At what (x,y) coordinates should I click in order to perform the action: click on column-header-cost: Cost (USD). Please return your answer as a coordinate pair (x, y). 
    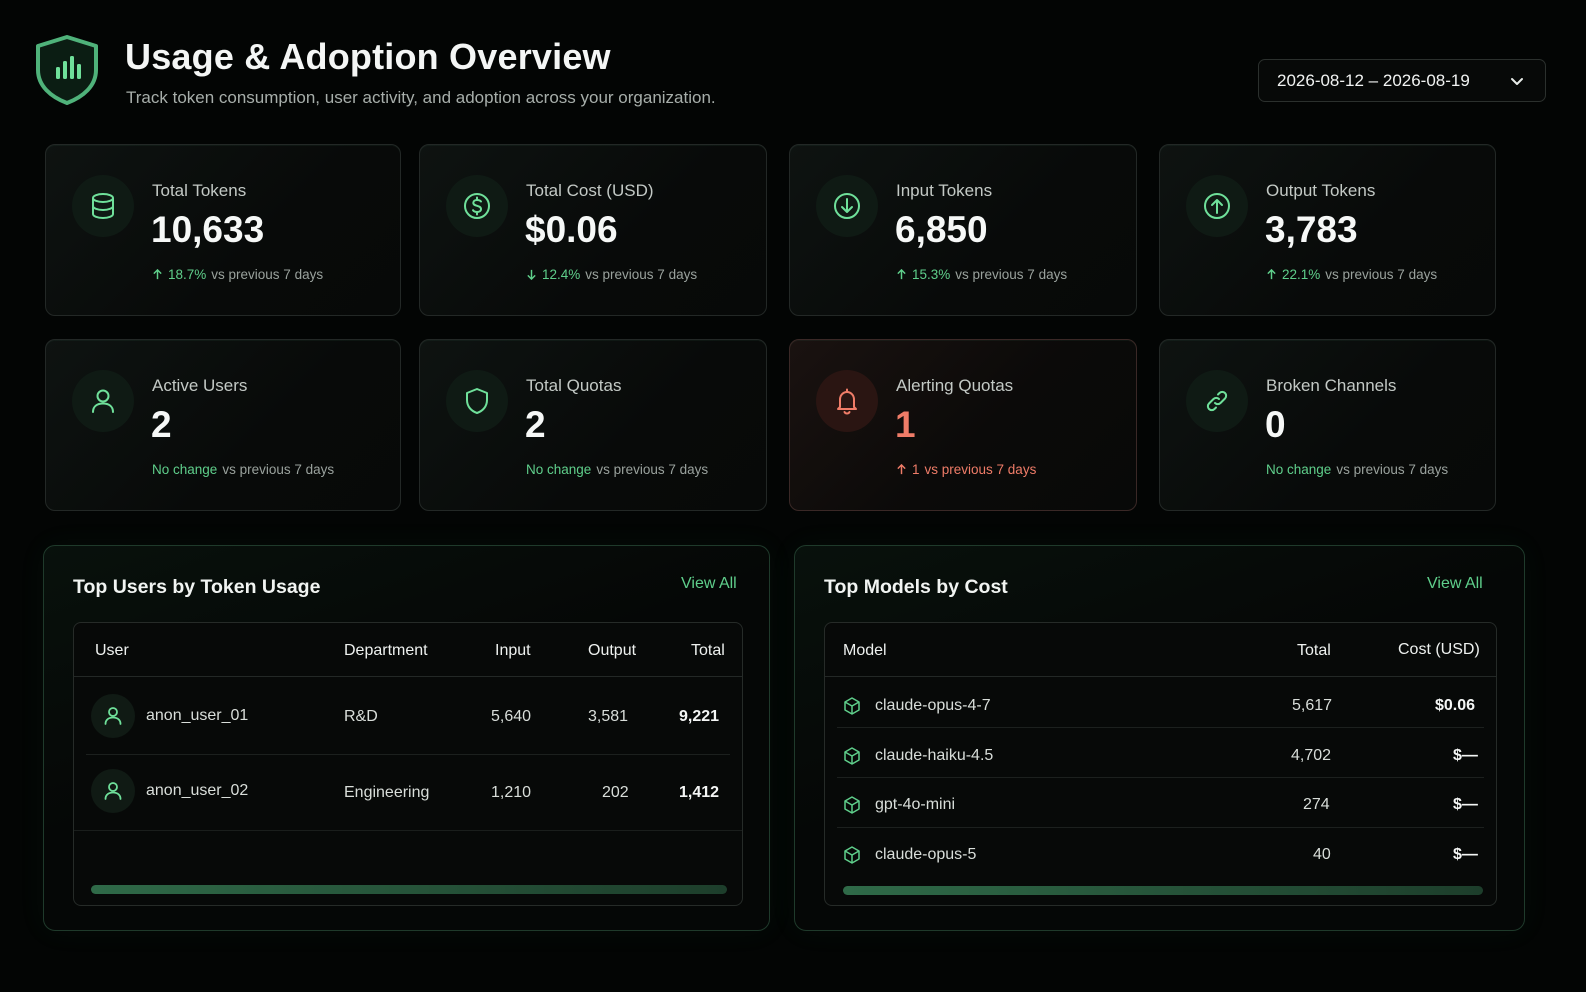
    Looking at the image, I should click on (1439, 649).